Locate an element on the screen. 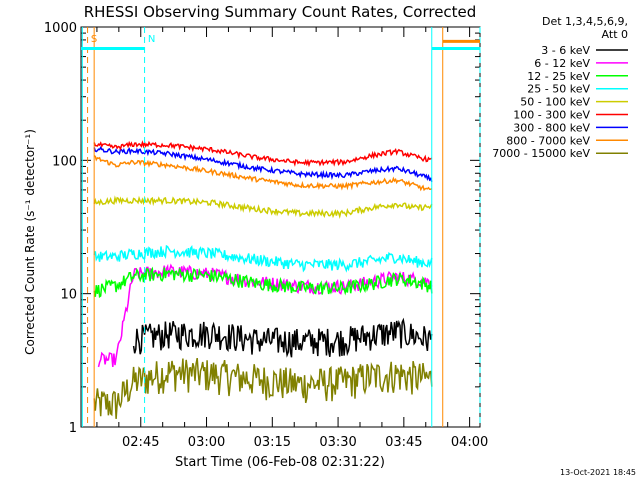 Image resolution: width=640 pixels, height=480 pixels. series-7000-15000kev is located at coordinates (263, 388).